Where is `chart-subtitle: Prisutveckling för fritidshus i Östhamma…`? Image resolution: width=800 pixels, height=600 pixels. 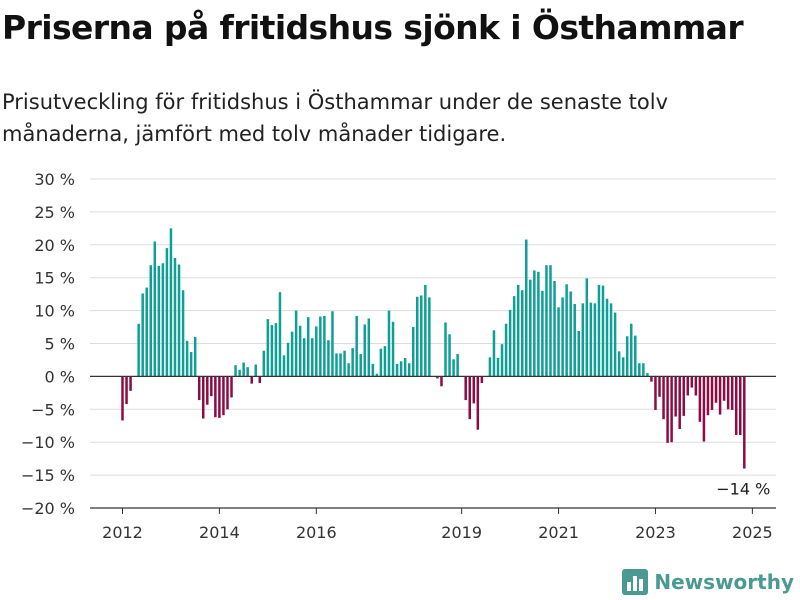
chart-subtitle: Prisutveckling för fritidshus i Östhamma… is located at coordinates (335, 118).